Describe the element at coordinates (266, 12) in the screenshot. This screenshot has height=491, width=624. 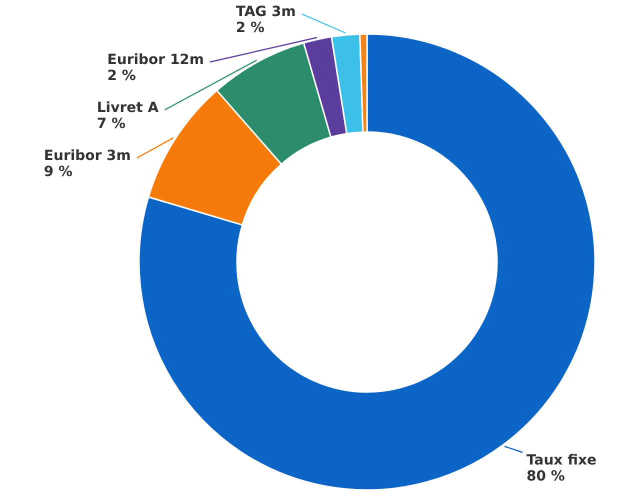
I see `slice-label: TAG 3m` at that location.